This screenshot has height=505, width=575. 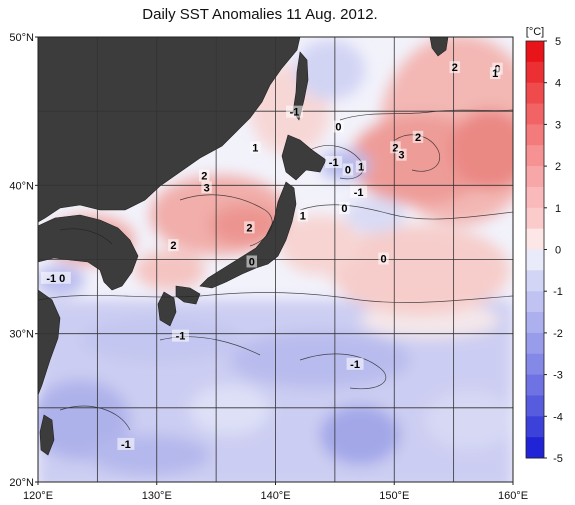 What do you see at coordinates (394, 496) in the screenshot?
I see `longitude-label: 150°E` at bounding box center [394, 496].